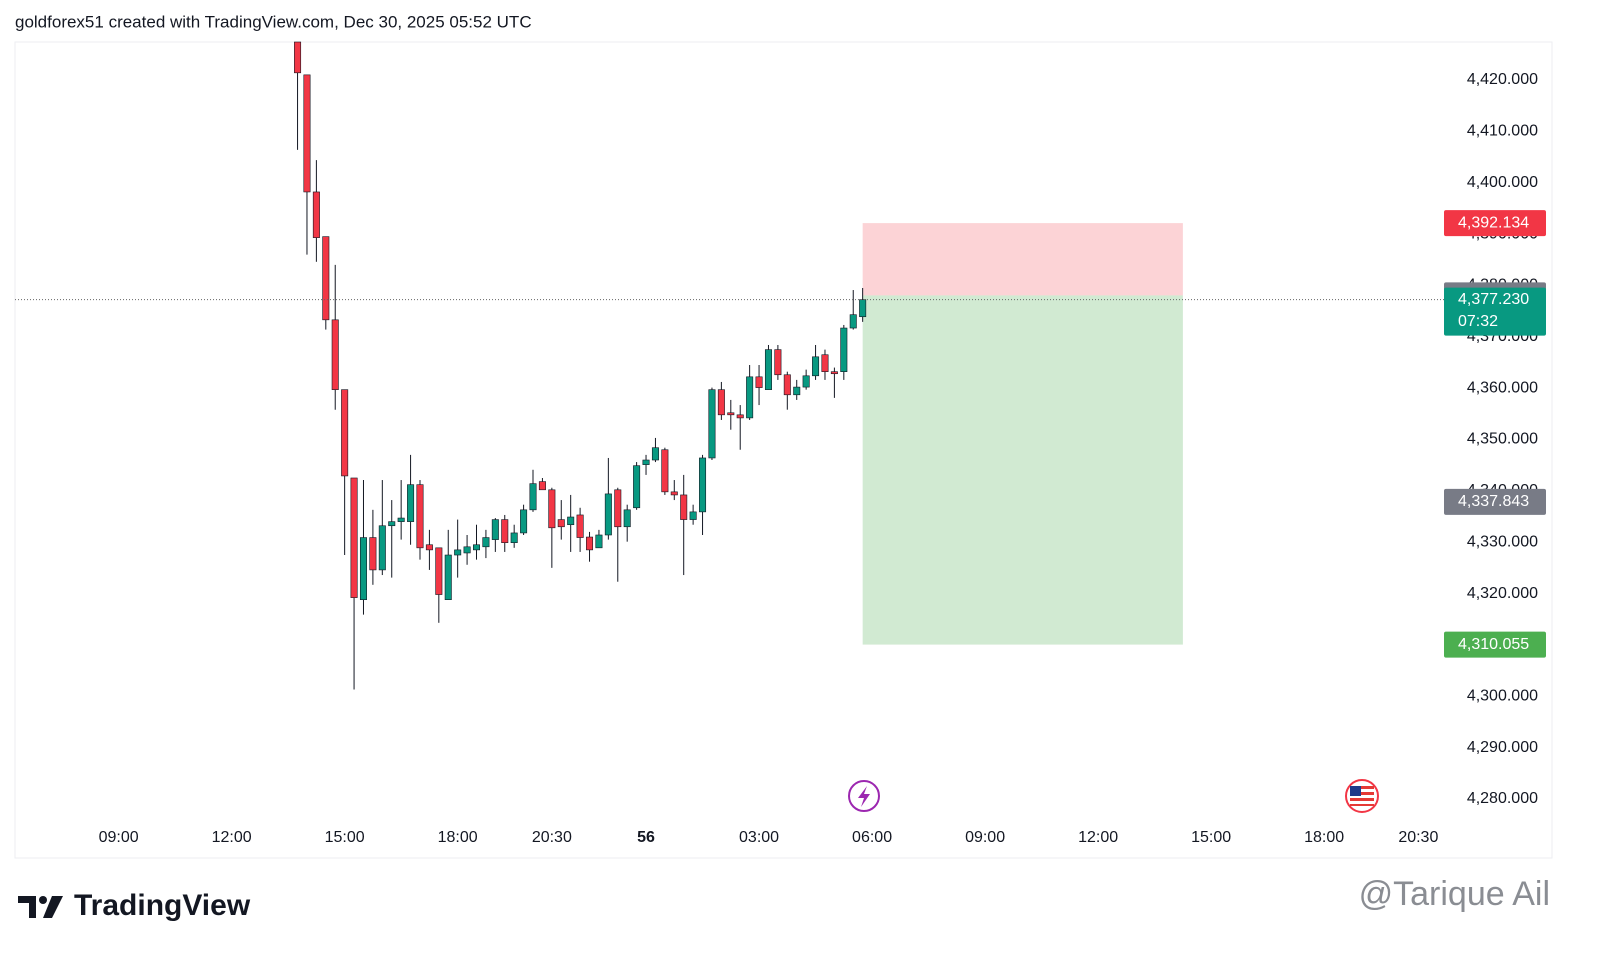  I want to click on watermark: @Tarique Ail, so click(1454, 894).